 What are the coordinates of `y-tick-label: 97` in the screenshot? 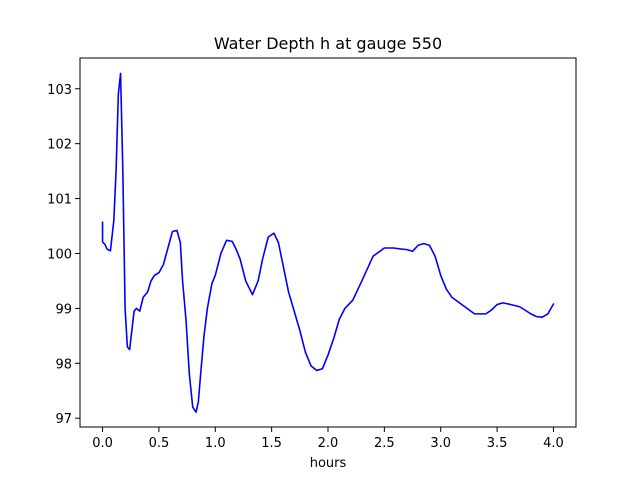 It's located at (63, 419).